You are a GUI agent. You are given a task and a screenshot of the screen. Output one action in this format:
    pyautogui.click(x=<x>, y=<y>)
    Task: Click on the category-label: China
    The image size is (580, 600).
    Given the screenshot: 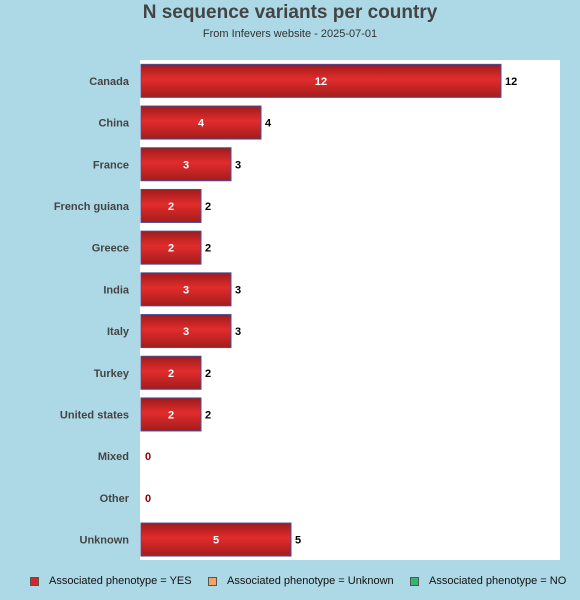 What is the action you would take?
    pyautogui.click(x=113, y=124)
    